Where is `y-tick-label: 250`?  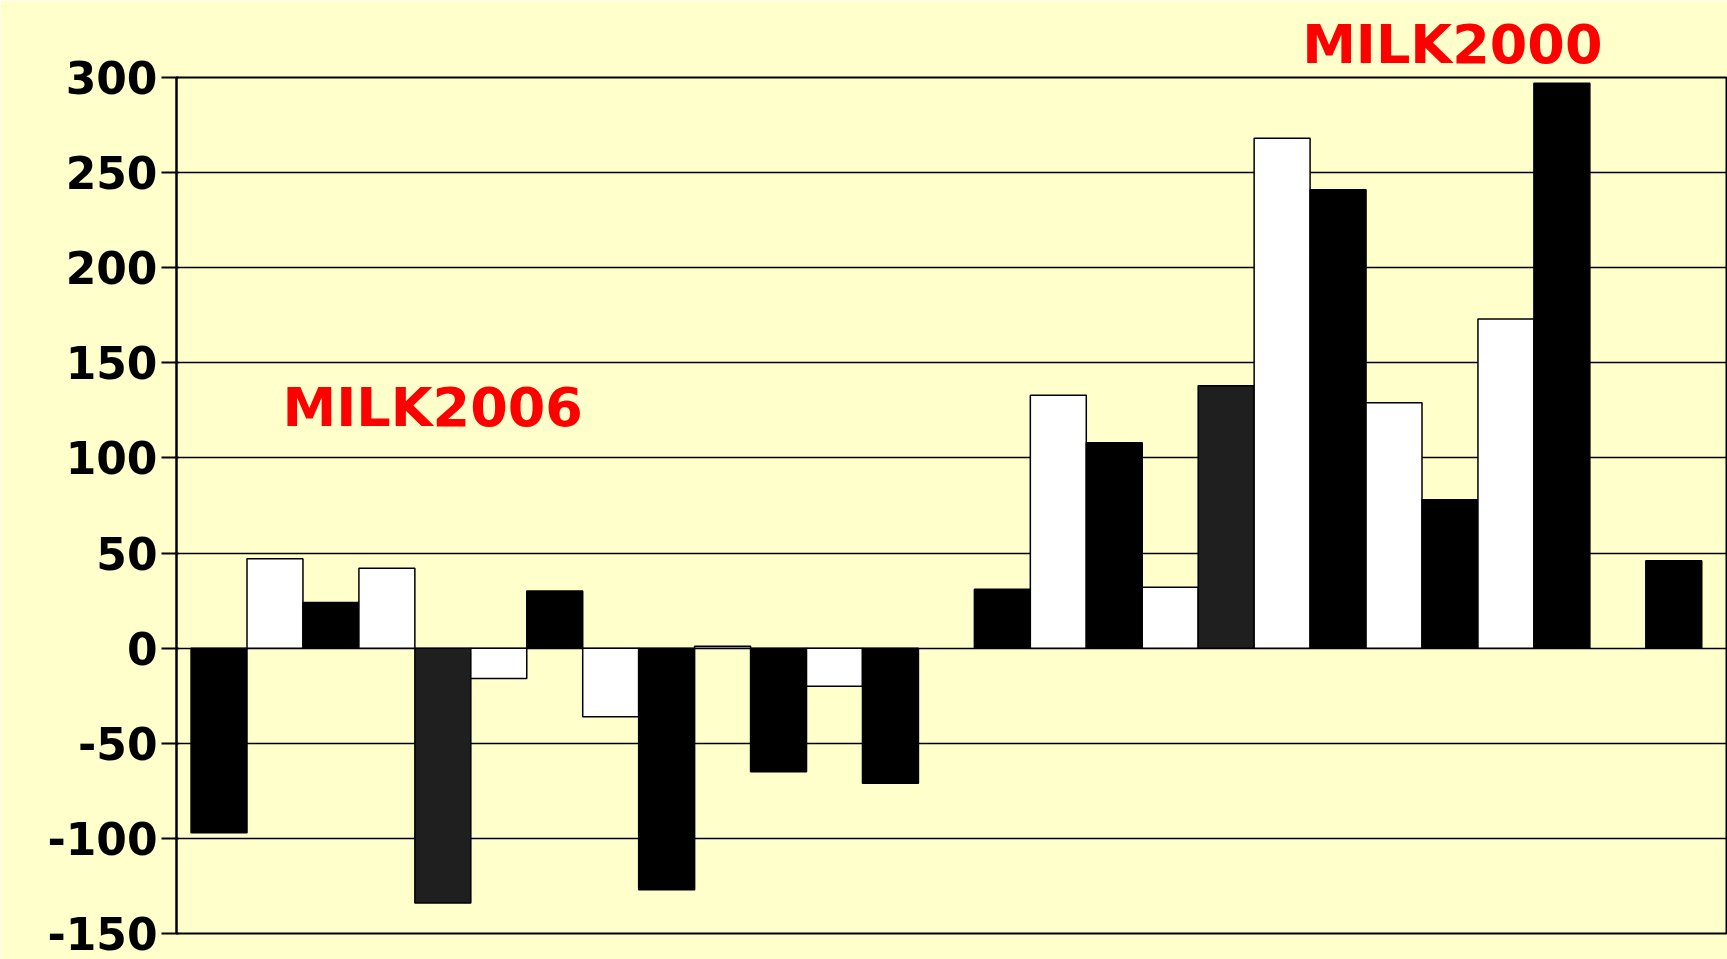
y-tick-label: 250 is located at coordinates (111, 174).